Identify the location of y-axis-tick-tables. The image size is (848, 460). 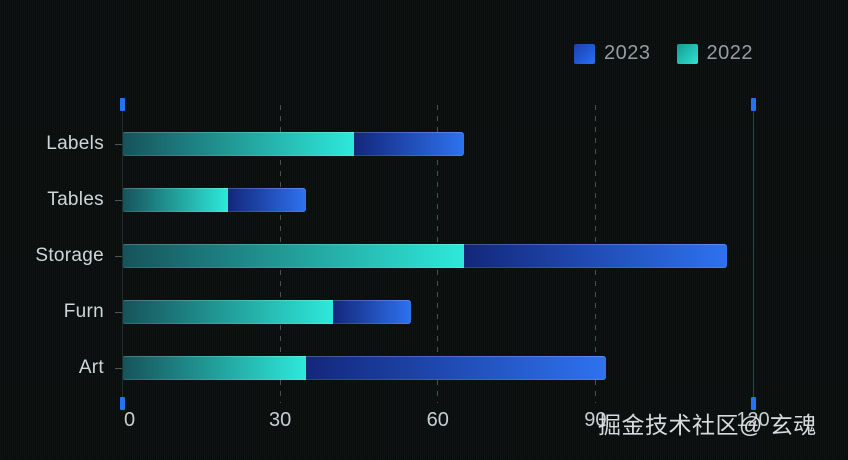
(118, 200).